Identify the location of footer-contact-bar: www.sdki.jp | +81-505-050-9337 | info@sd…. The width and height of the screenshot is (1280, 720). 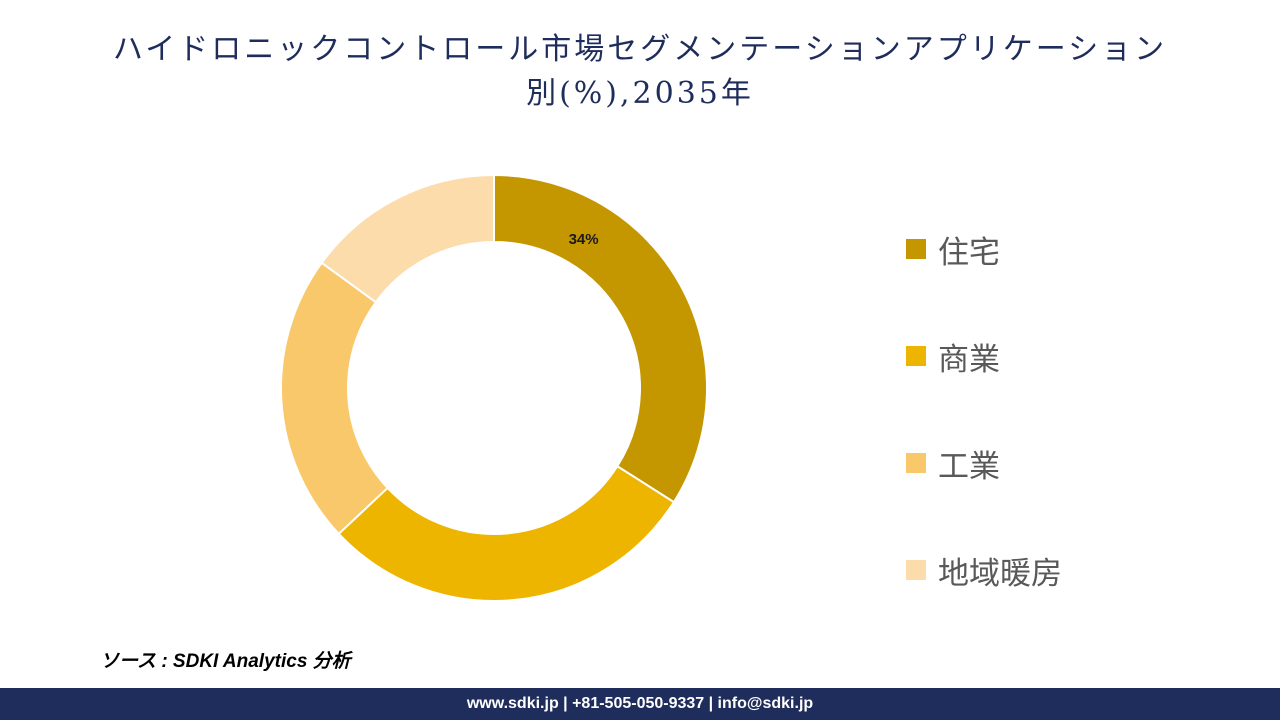
(640, 704).